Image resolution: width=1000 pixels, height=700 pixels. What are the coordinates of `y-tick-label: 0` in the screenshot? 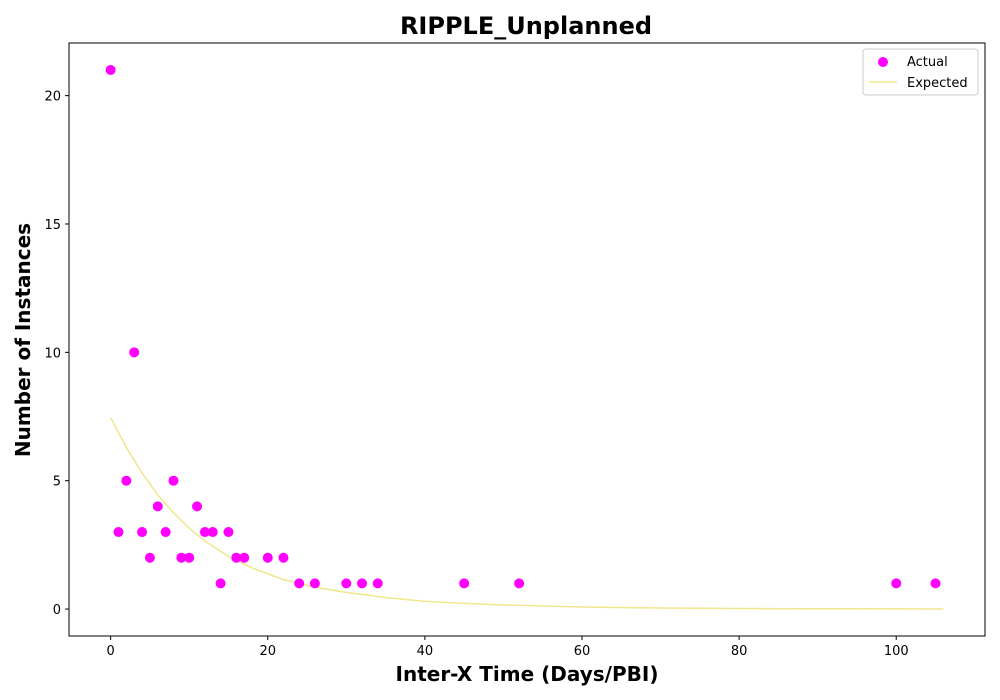 It's located at (57, 610).